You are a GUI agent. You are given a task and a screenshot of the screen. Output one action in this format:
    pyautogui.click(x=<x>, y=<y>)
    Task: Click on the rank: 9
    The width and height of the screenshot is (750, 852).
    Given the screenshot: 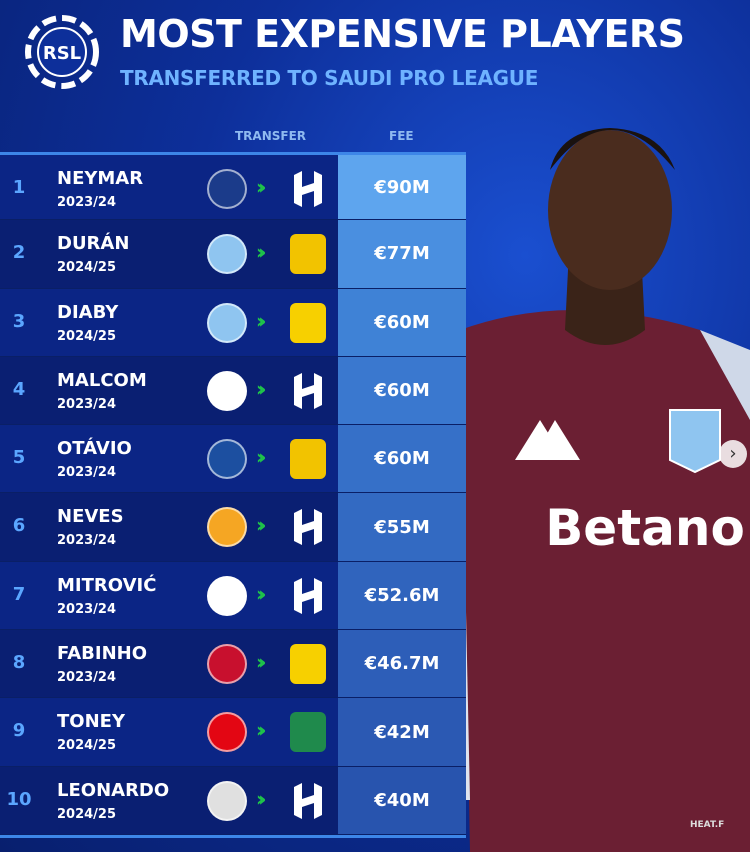 What is the action you would take?
    pyautogui.click(x=19, y=731)
    